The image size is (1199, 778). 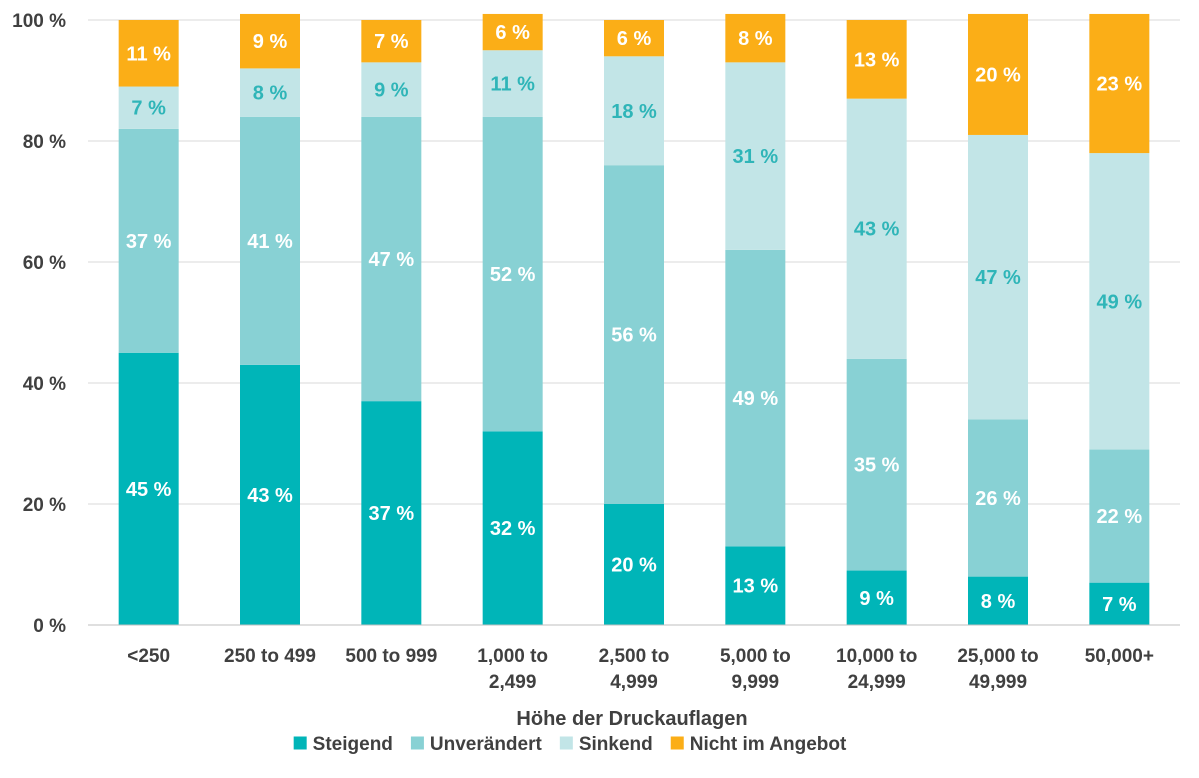 I want to click on legend-item: Steigend, so click(x=343, y=744).